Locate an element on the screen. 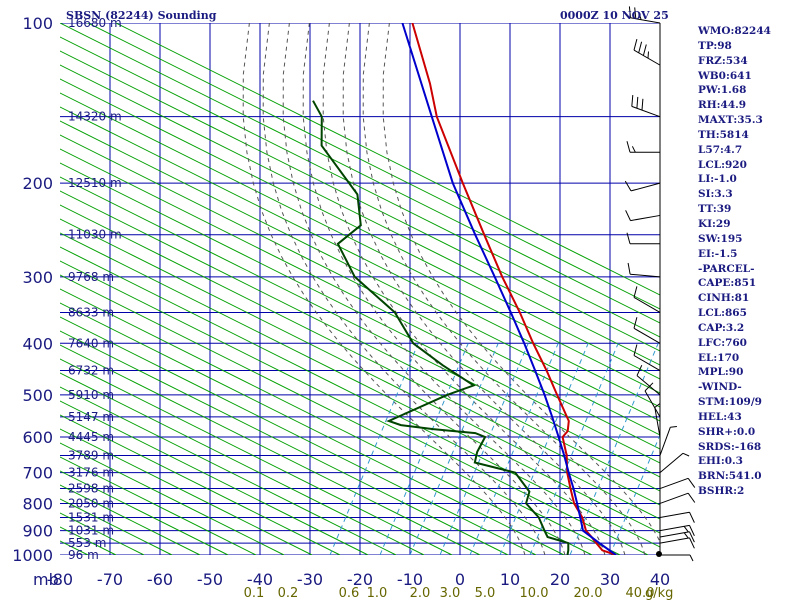  temperature-tick-label: -30 is located at coordinates (310, 579).